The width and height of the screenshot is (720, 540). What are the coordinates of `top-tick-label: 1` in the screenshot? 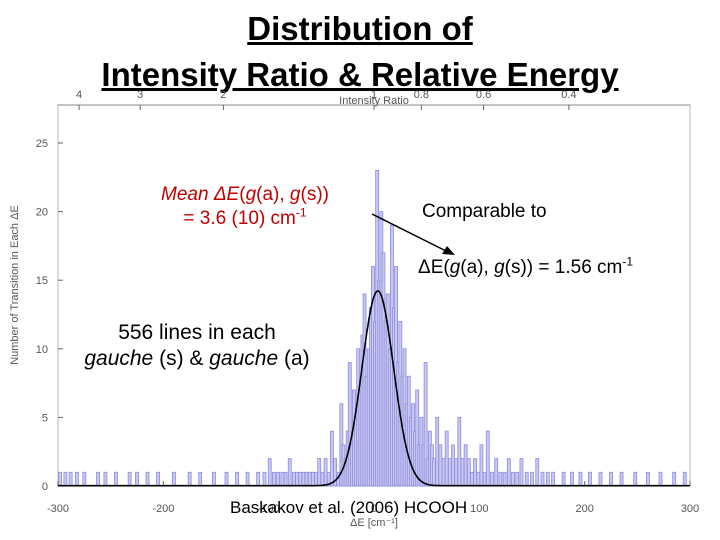 It's located at (374, 95).